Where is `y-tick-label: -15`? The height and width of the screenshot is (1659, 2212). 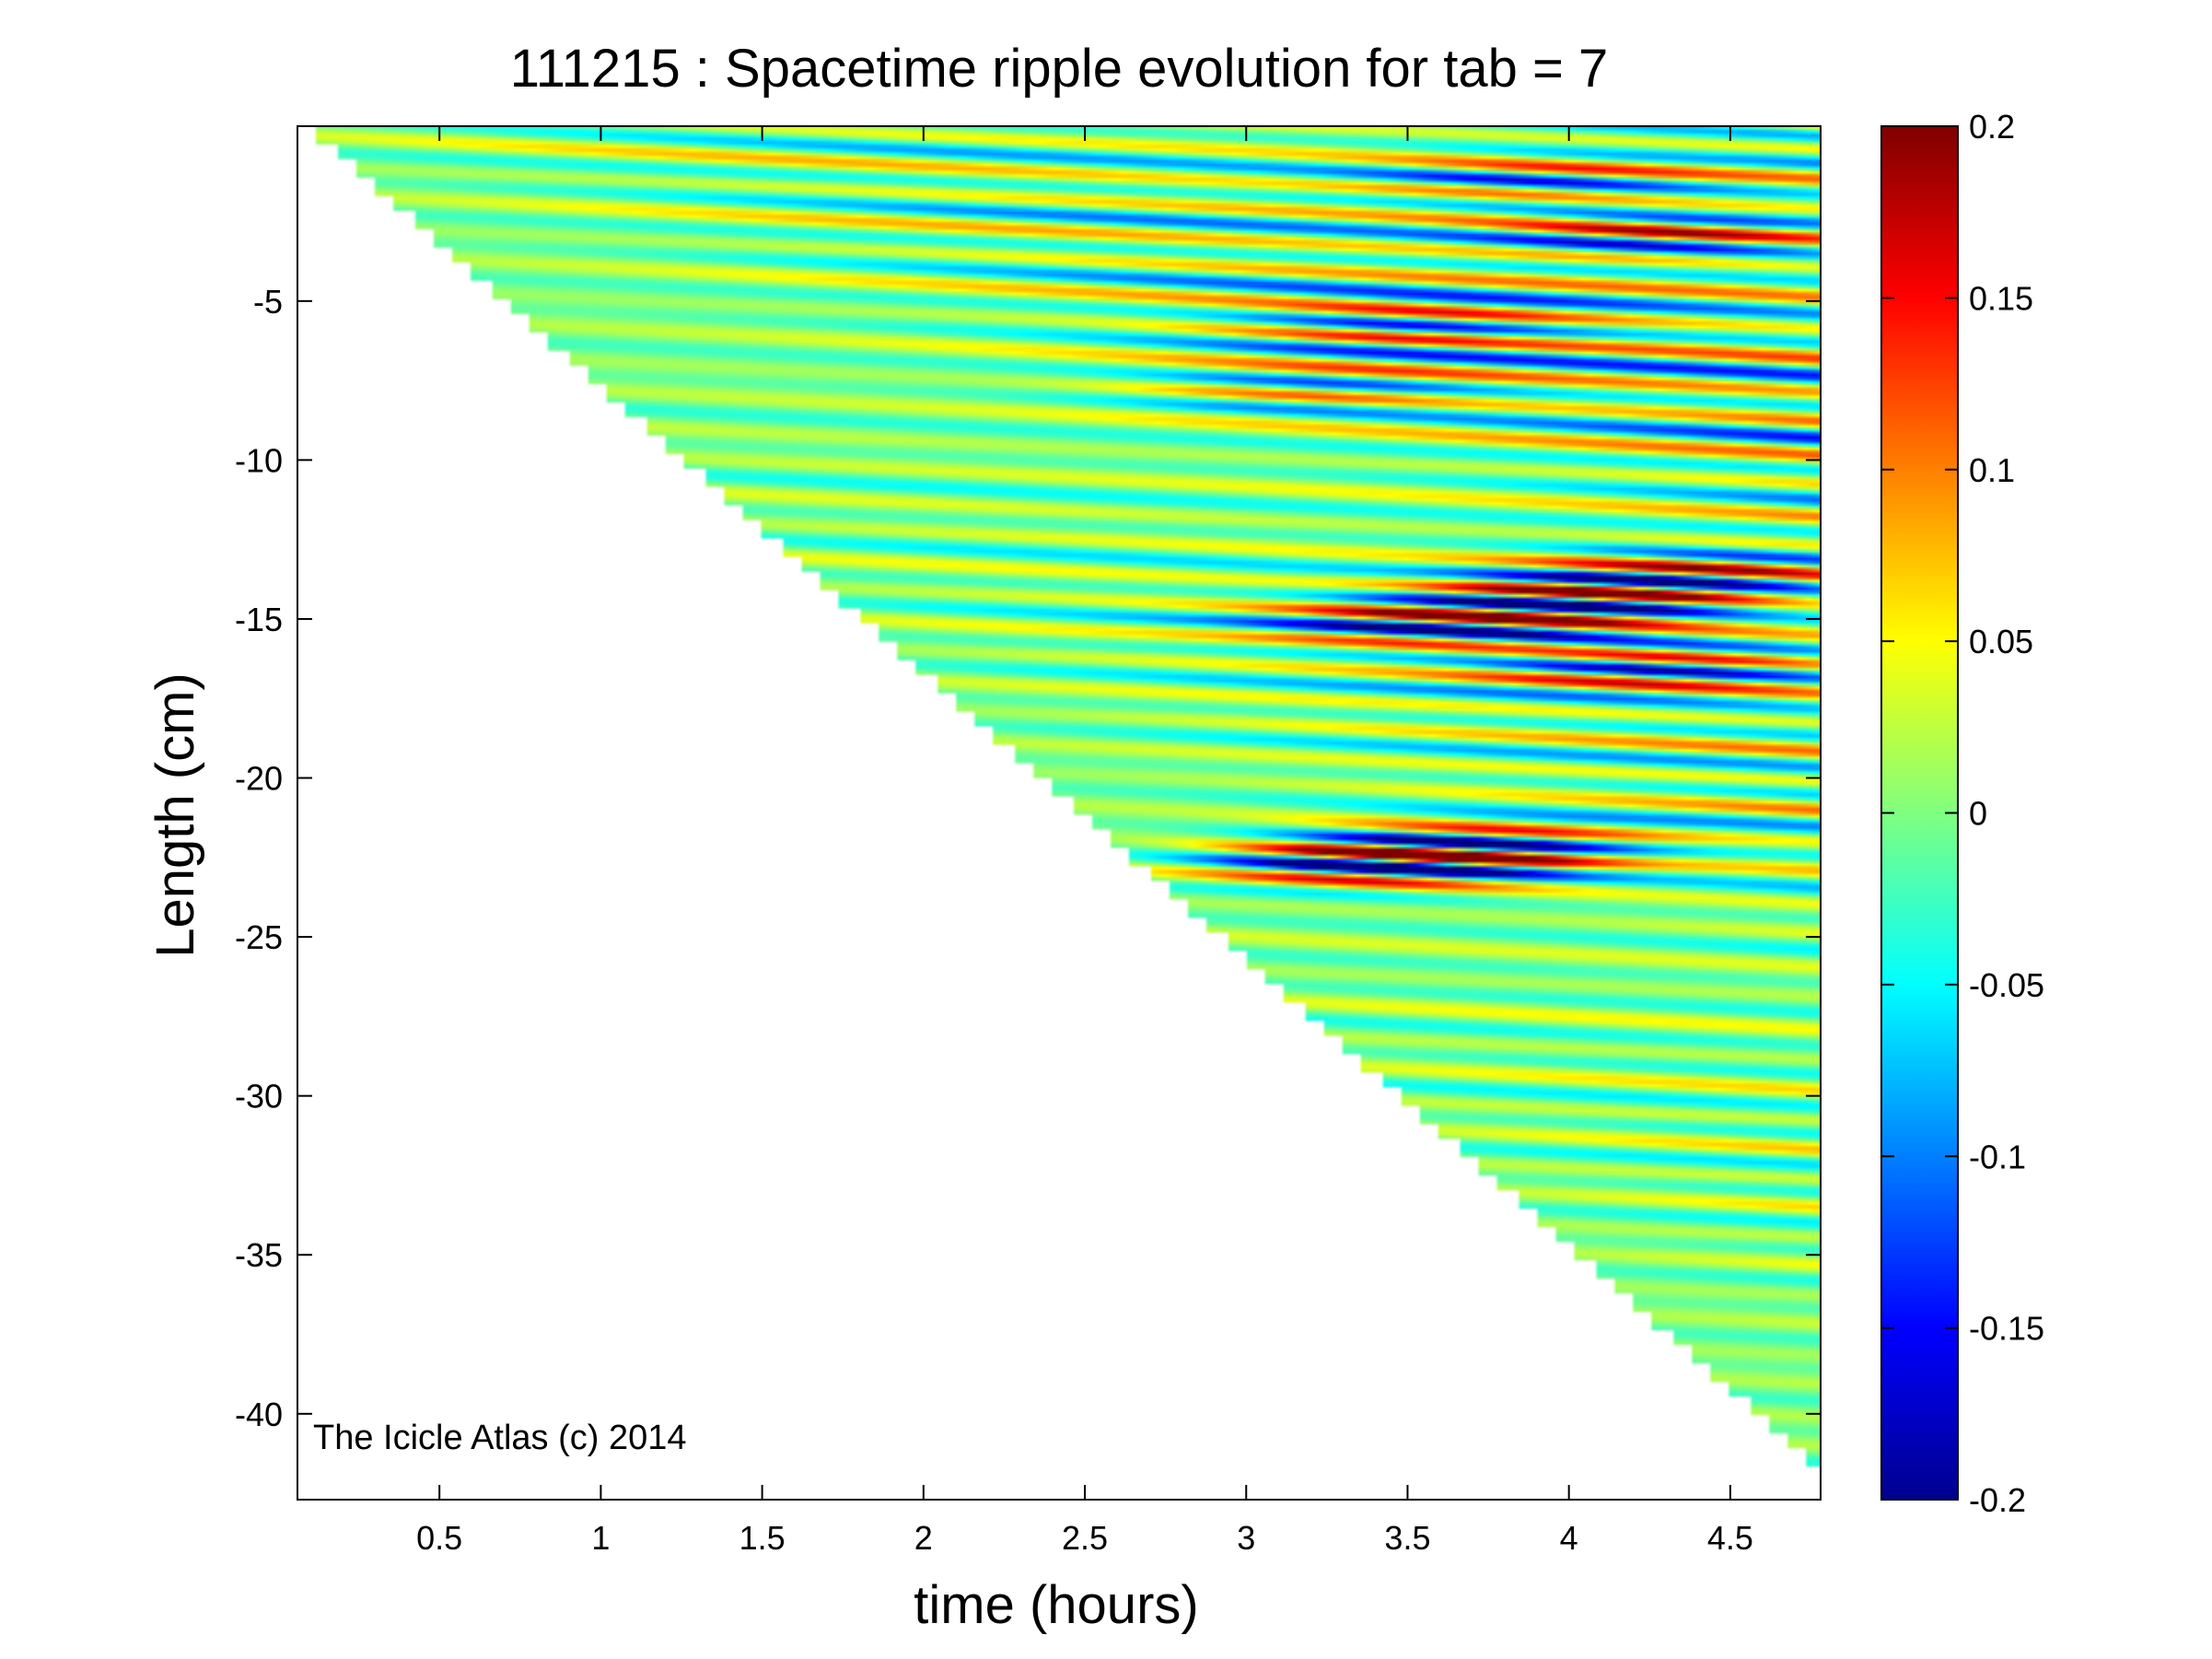 y-tick-label: -15 is located at coordinates (259, 619).